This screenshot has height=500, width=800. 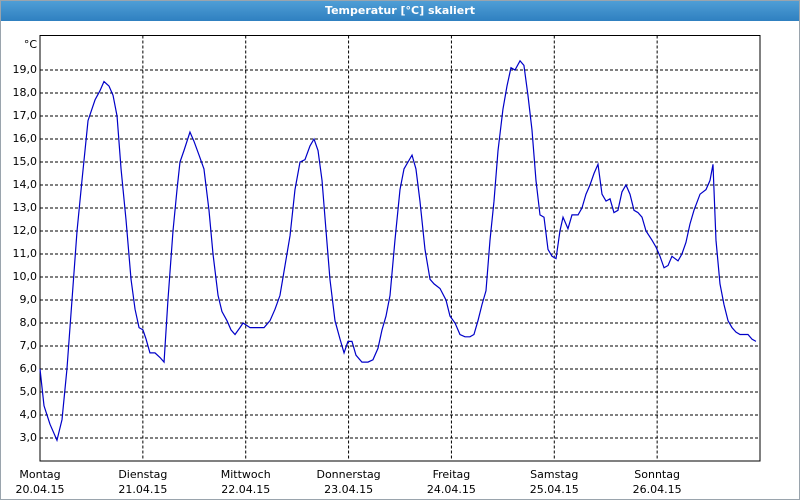 What do you see at coordinates (657, 489) in the screenshot?
I see `x-tick-date: 26.04.15` at bounding box center [657, 489].